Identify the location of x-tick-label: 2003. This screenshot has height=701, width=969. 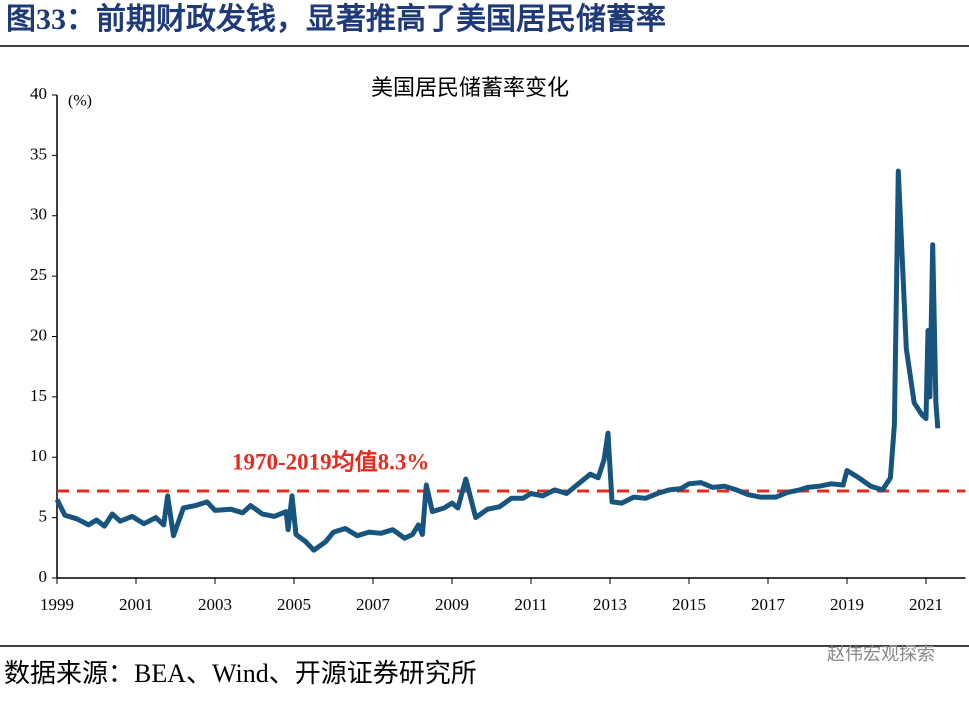
(215, 604).